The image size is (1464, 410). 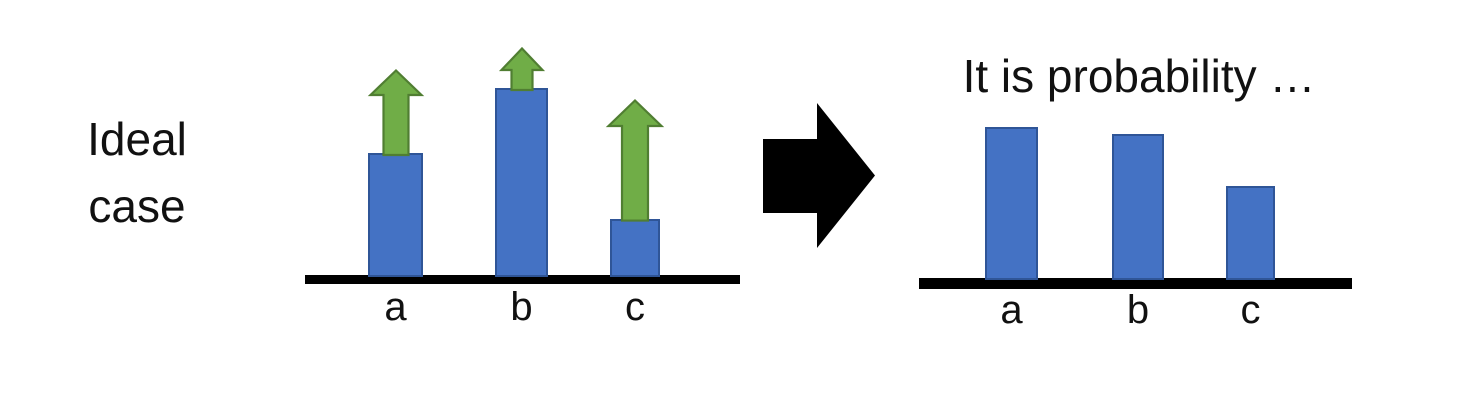 What do you see at coordinates (819, 175) in the screenshot?
I see `right-arrow-icon` at bounding box center [819, 175].